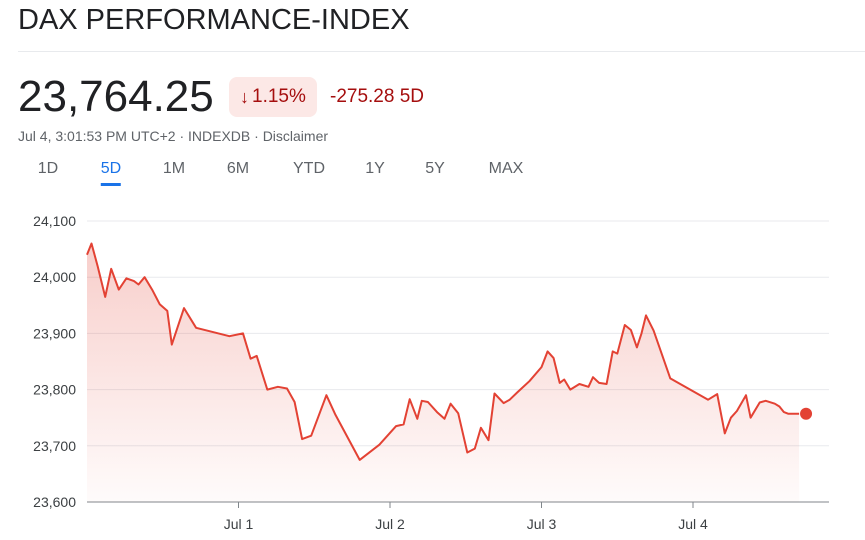 The image size is (865, 540). I want to click on arrow-down-icon: ↓, so click(244, 96).